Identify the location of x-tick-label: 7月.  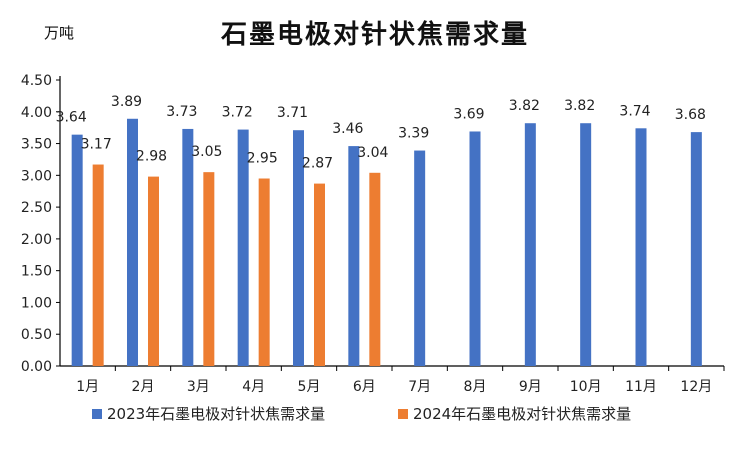
(419, 387).